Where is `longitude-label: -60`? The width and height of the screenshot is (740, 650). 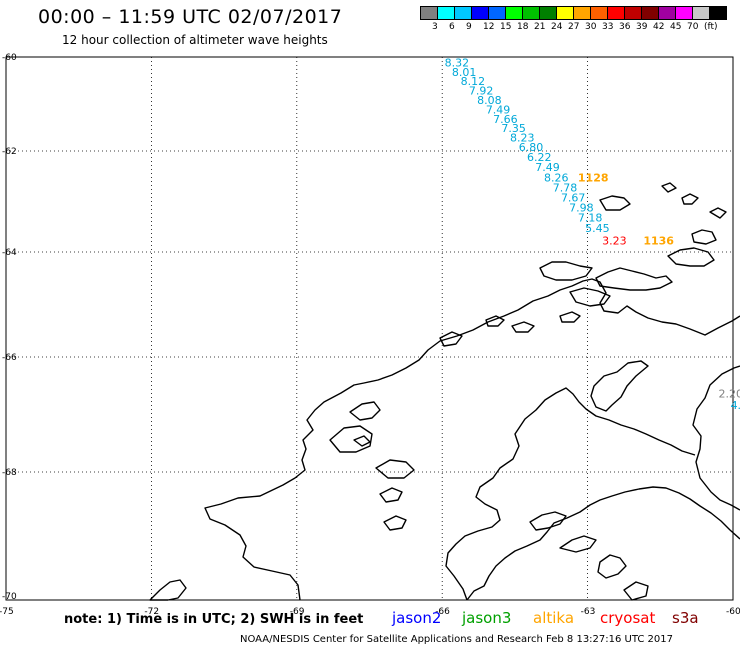
longitude-label: -60 is located at coordinates (733, 612).